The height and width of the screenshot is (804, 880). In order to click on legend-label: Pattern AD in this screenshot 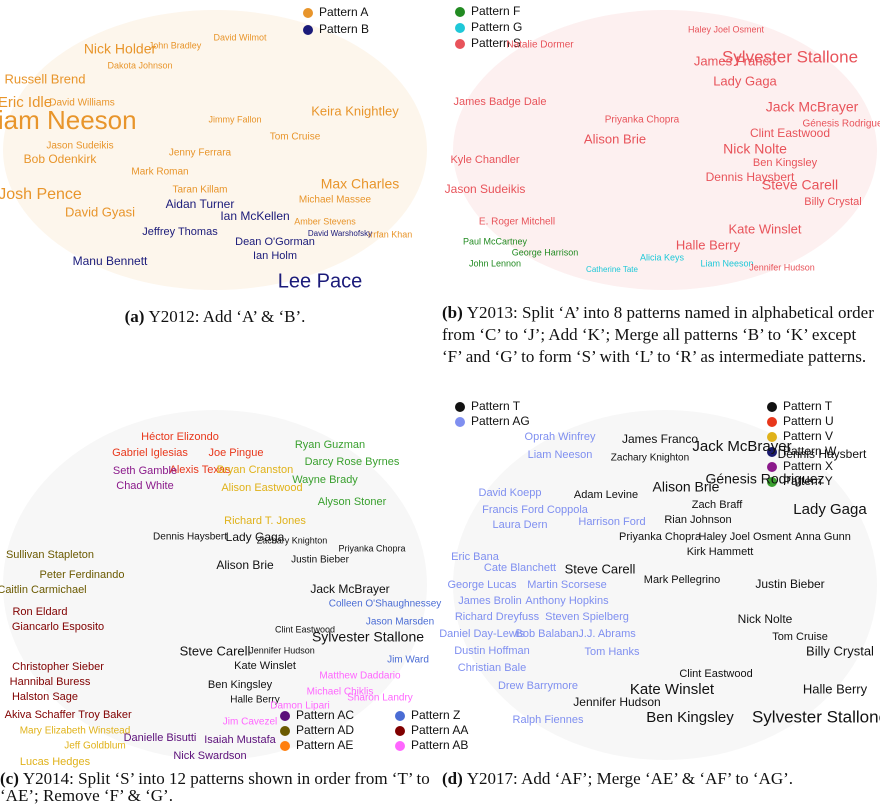, I will do `click(325, 730)`.